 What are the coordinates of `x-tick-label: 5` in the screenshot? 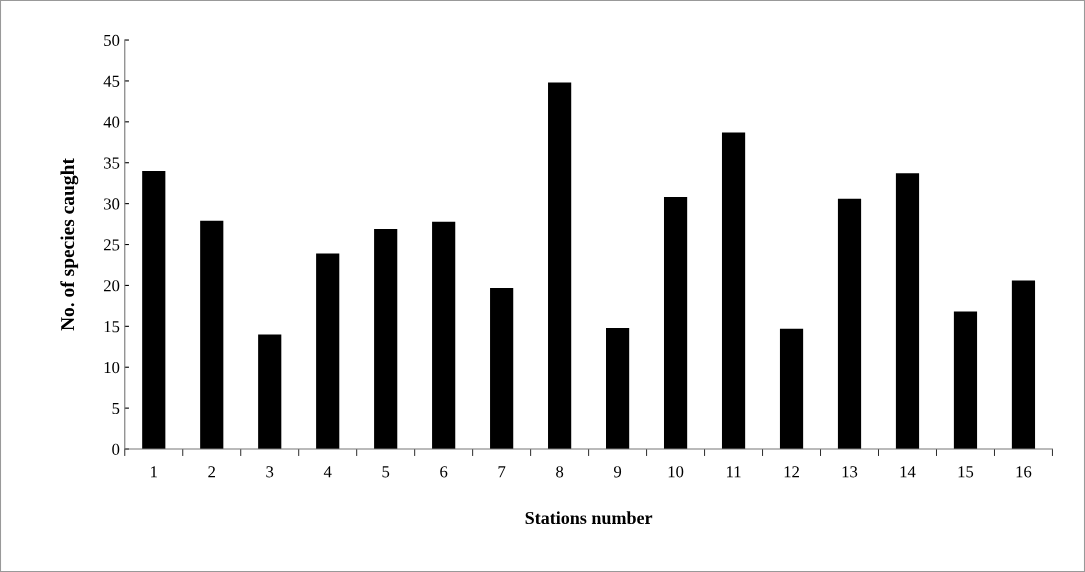 It's located at (386, 472).